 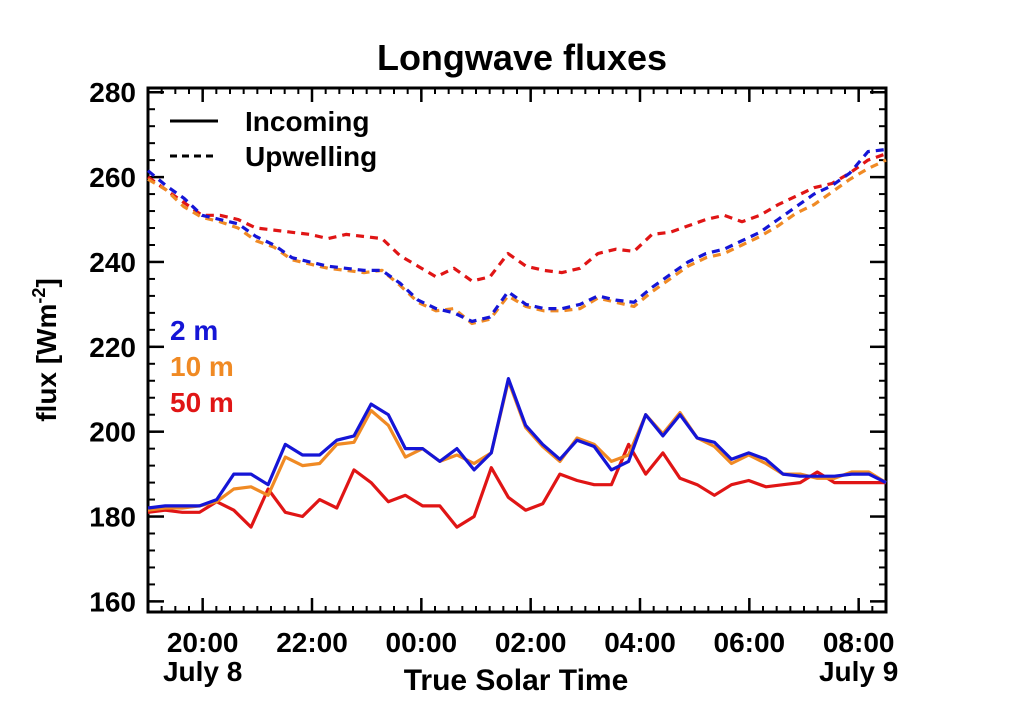 What do you see at coordinates (46, 363) in the screenshot?
I see `y-axis-label-main: flux [Wm` at bounding box center [46, 363].